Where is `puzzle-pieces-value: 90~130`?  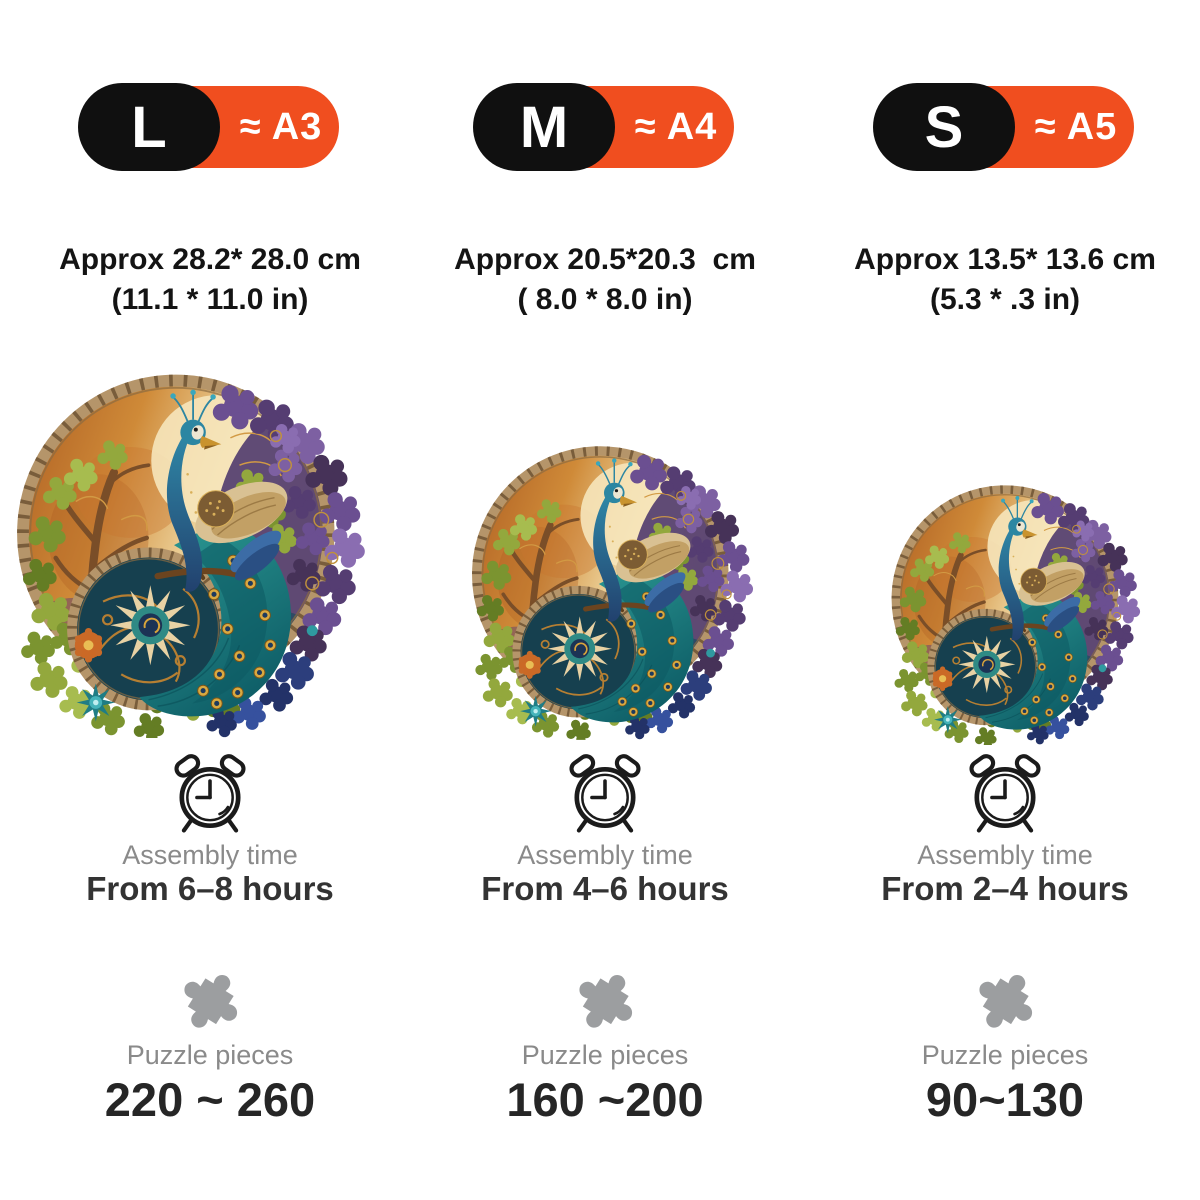 puzzle-pieces-value: 90~130 is located at coordinates (1005, 1099).